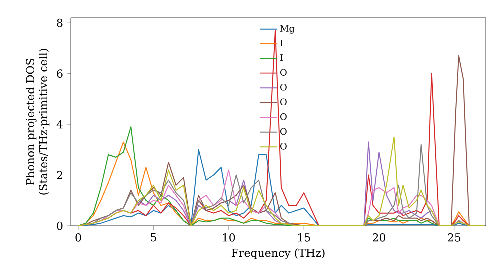  What do you see at coordinates (60, 226) in the screenshot?
I see `y-tick-label: 0` at bounding box center [60, 226].